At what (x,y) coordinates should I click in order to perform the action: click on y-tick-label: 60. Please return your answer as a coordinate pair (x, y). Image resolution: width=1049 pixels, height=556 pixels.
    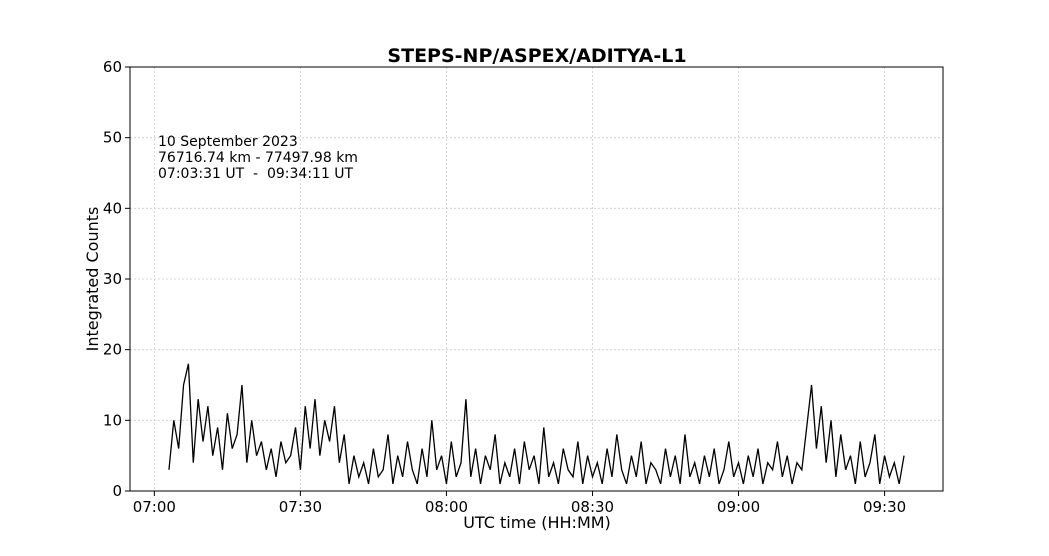
    Looking at the image, I should click on (112, 67).